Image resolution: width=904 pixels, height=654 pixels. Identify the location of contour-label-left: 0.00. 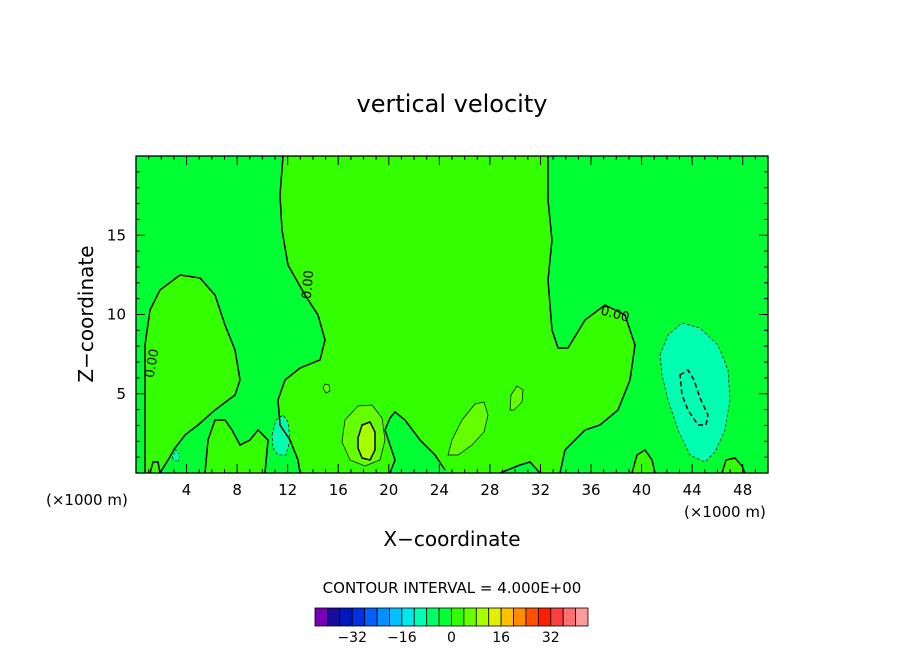
(153, 363).